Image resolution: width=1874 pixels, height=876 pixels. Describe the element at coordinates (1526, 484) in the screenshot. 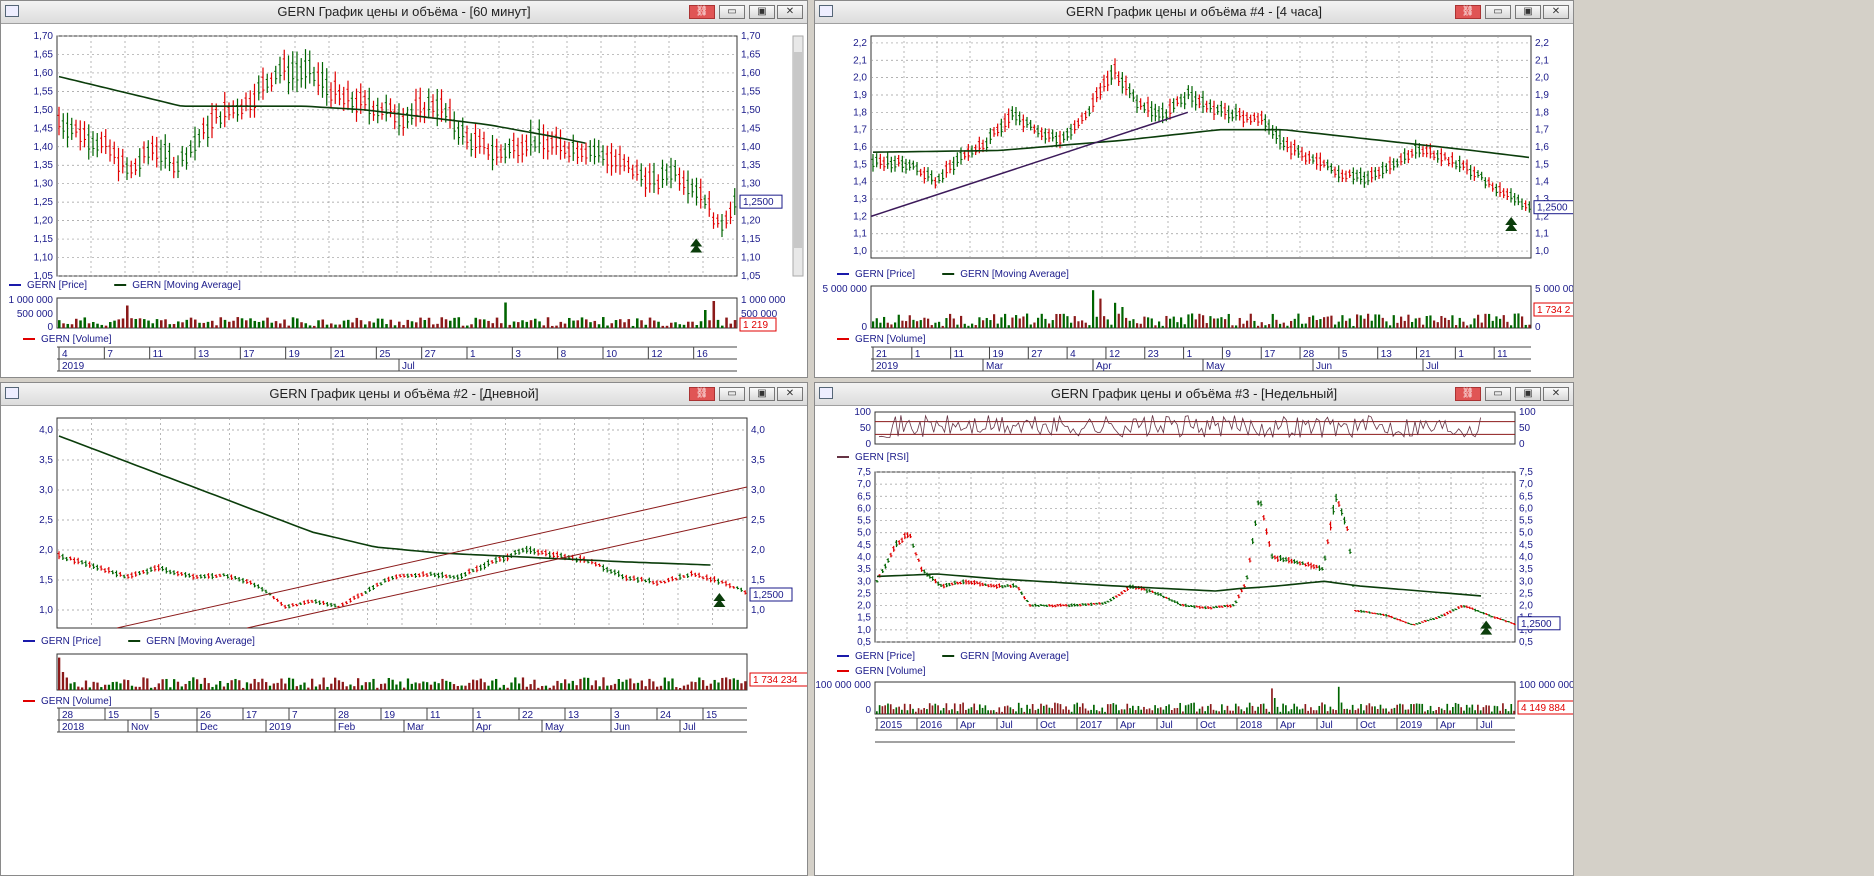

I see `y-tick-label-right: 7,0` at that location.